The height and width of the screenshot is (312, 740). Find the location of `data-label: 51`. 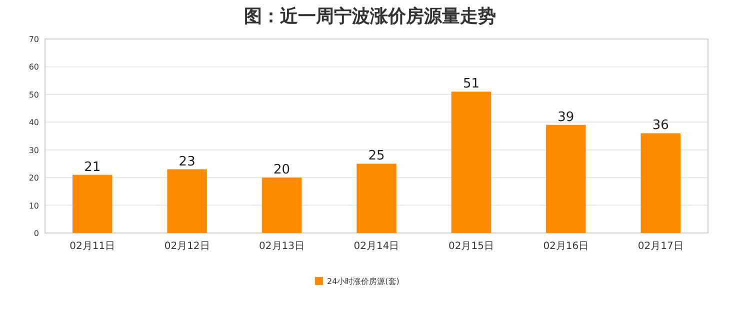

data-label: 51 is located at coordinates (471, 84).